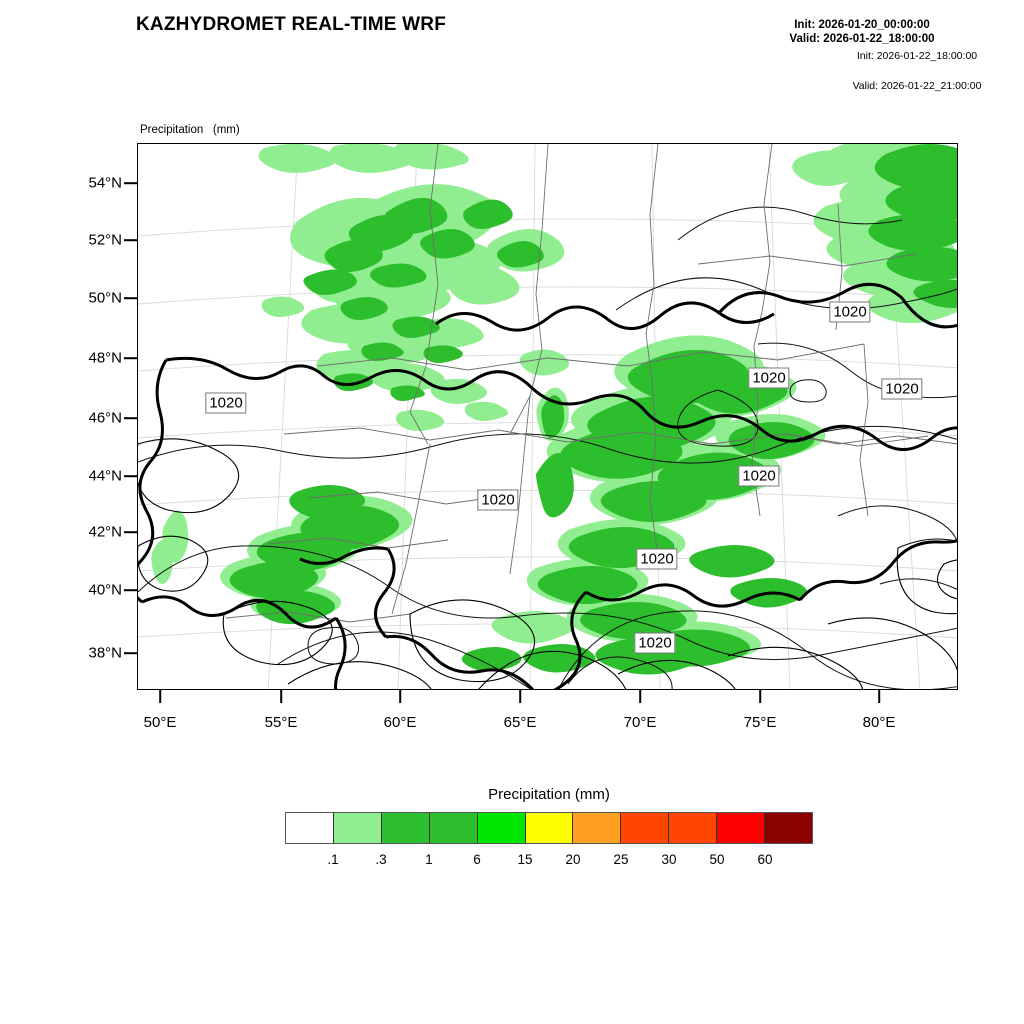 This screenshot has height=1024, width=1024. Describe the element at coordinates (381, 859) in the screenshot. I see `colorbar-tick-label: .3` at that location.